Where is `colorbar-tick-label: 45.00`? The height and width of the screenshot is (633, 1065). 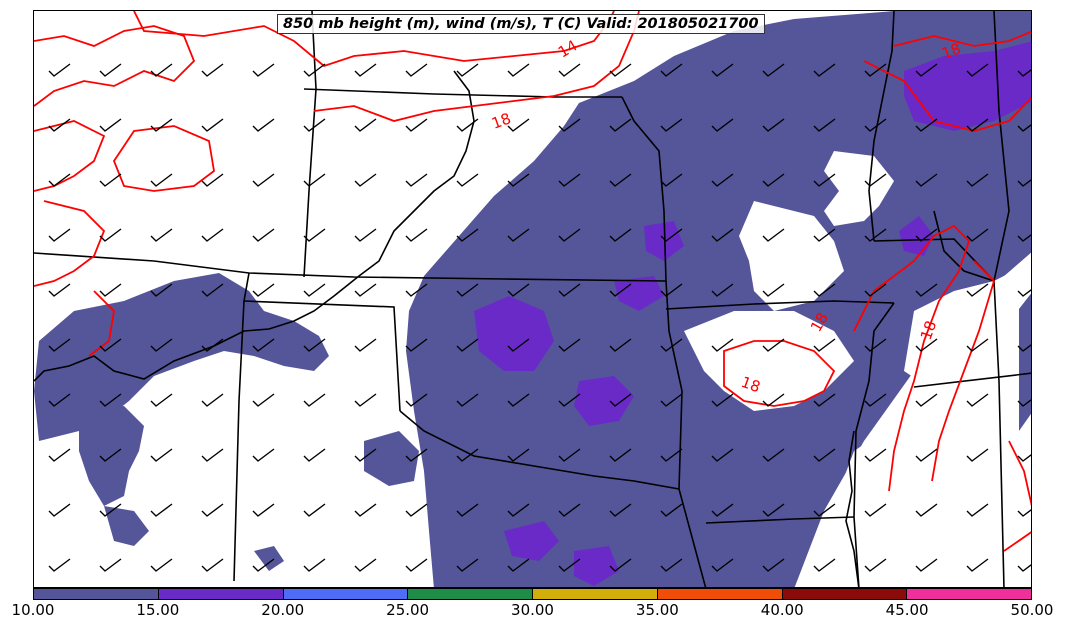 colorbar-tick-label: 45.00 is located at coordinates (907, 610).